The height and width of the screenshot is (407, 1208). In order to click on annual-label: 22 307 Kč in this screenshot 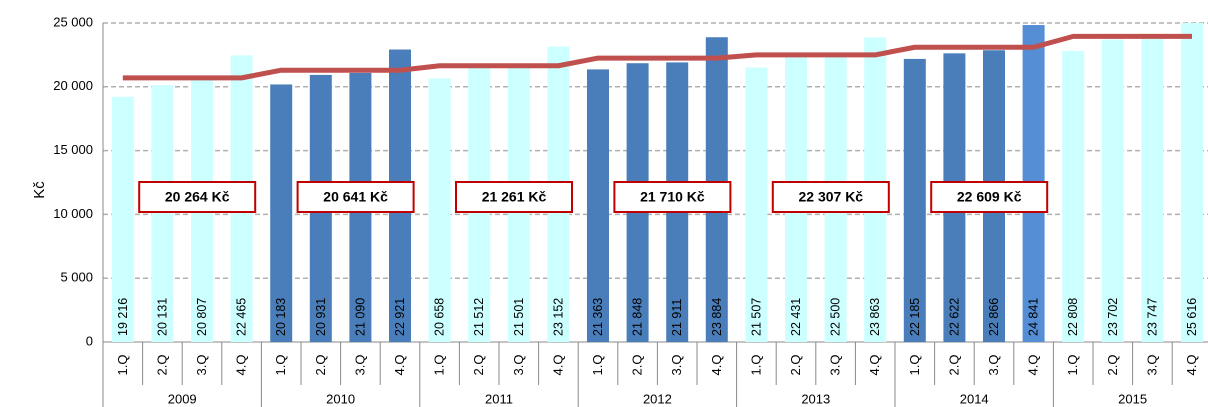, I will do `click(830, 197)`.